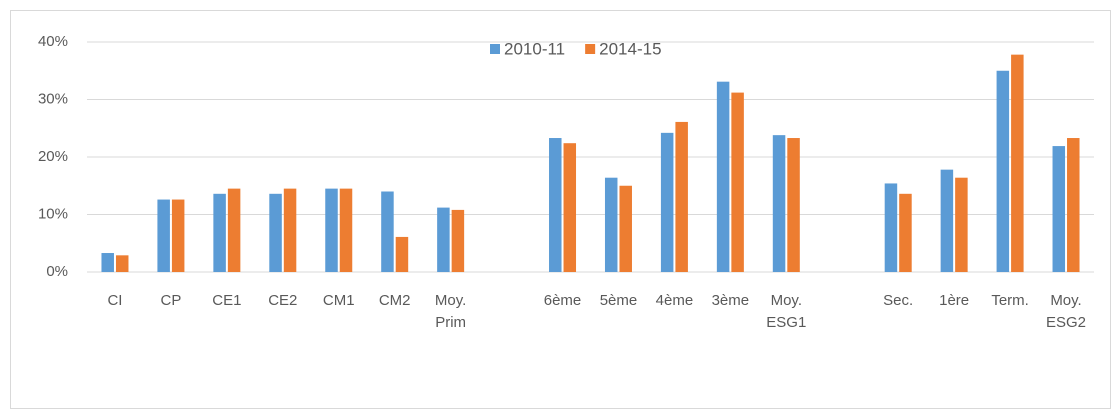  Describe the element at coordinates (339, 300) in the screenshot. I see `x-tick-label: CM1` at that location.